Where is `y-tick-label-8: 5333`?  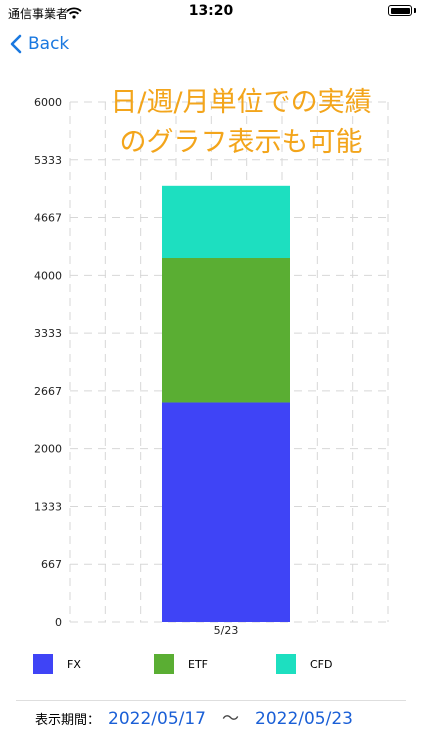
y-tick-label-8: 5333 is located at coordinates (48, 160).